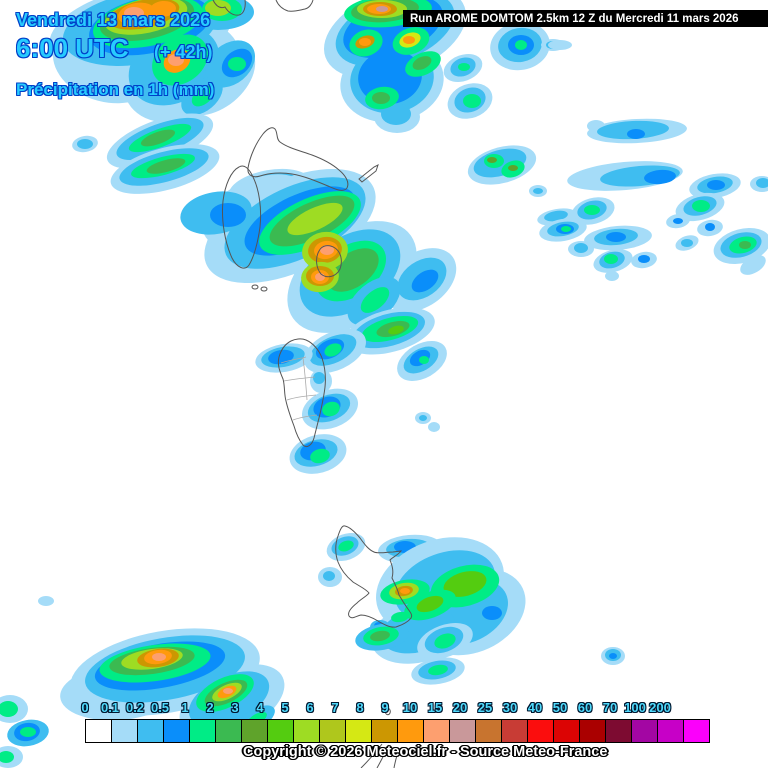  Describe the element at coordinates (285, 707) in the screenshot. I see `legend-tick-5: 5` at that location.